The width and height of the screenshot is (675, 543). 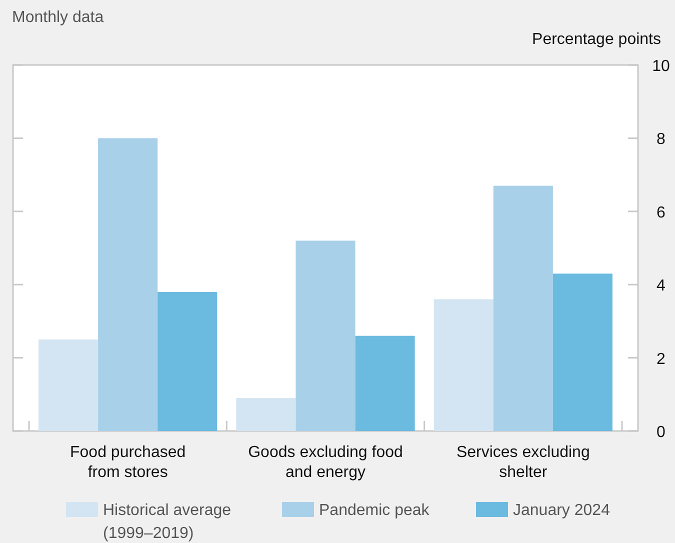 What do you see at coordinates (325, 462) in the screenshot?
I see `x-tick-label: Goods excluding food and energy` at bounding box center [325, 462].